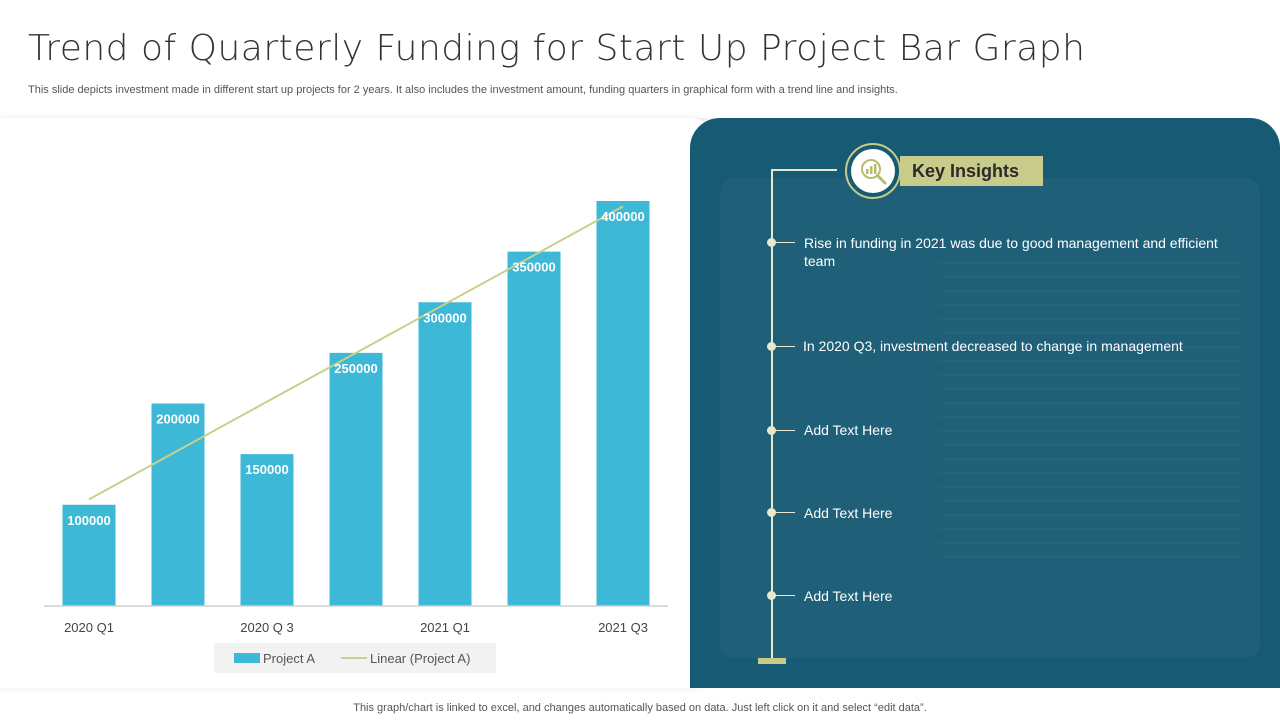 The height and width of the screenshot is (720, 1280). I want to click on insight-item-5: Add Text Here, so click(848, 596).